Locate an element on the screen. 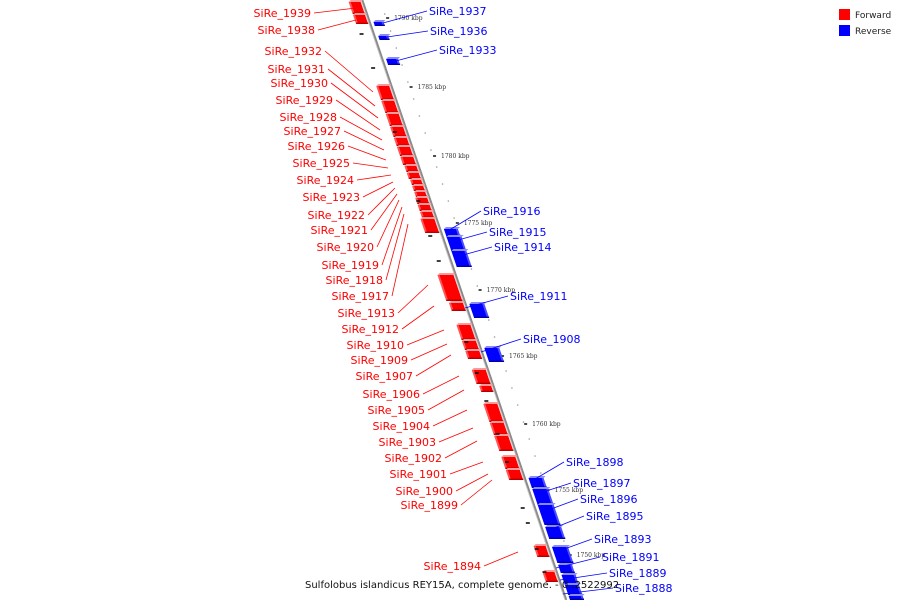 The width and height of the screenshot is (900, 600). leader-line-sire-1904 is located at coordinates (450, 418).